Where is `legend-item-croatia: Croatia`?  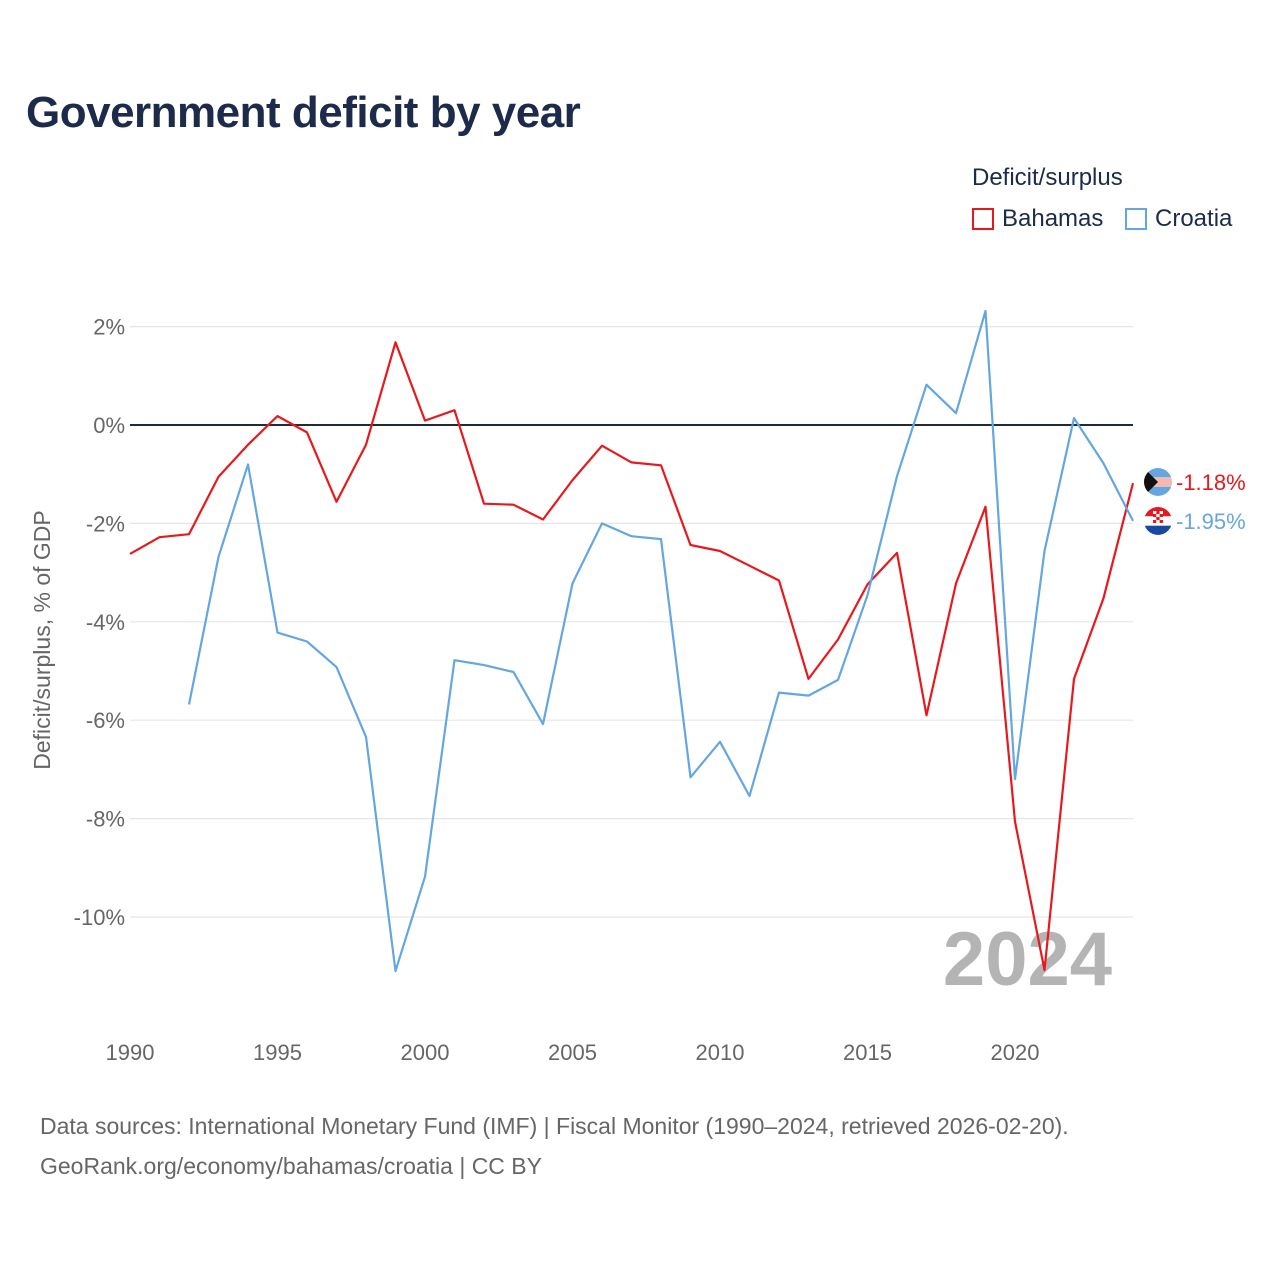
legend-item-croatia: Croatia is located at coordinates (1178, 219).